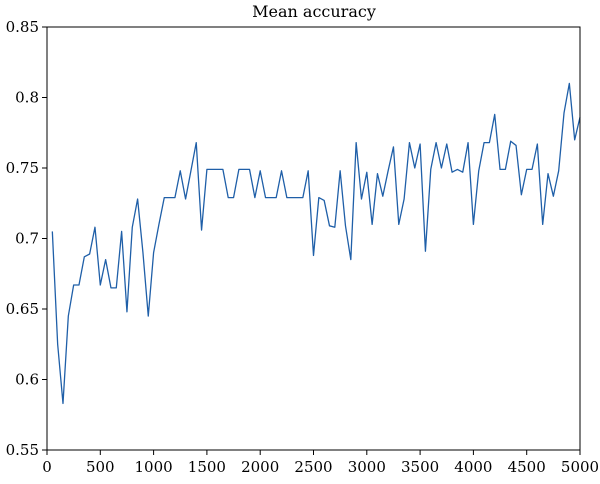 The height and width of the screenshot is (484, 600). I want to click on x-tick-label: 3000, so click(367, 467).